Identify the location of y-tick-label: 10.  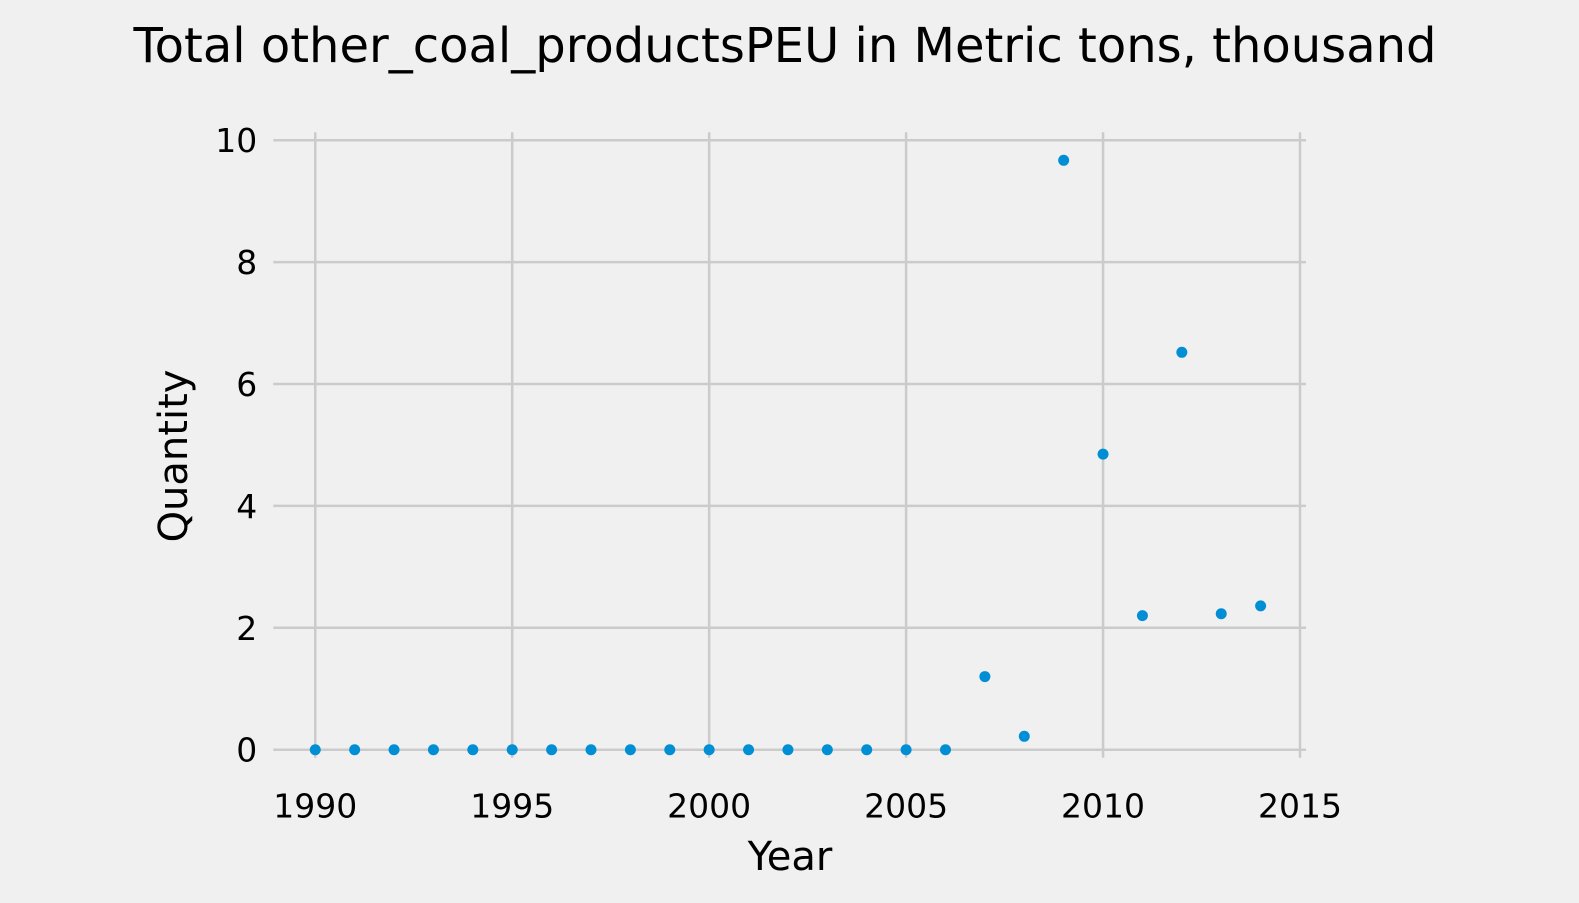
(236, 140).